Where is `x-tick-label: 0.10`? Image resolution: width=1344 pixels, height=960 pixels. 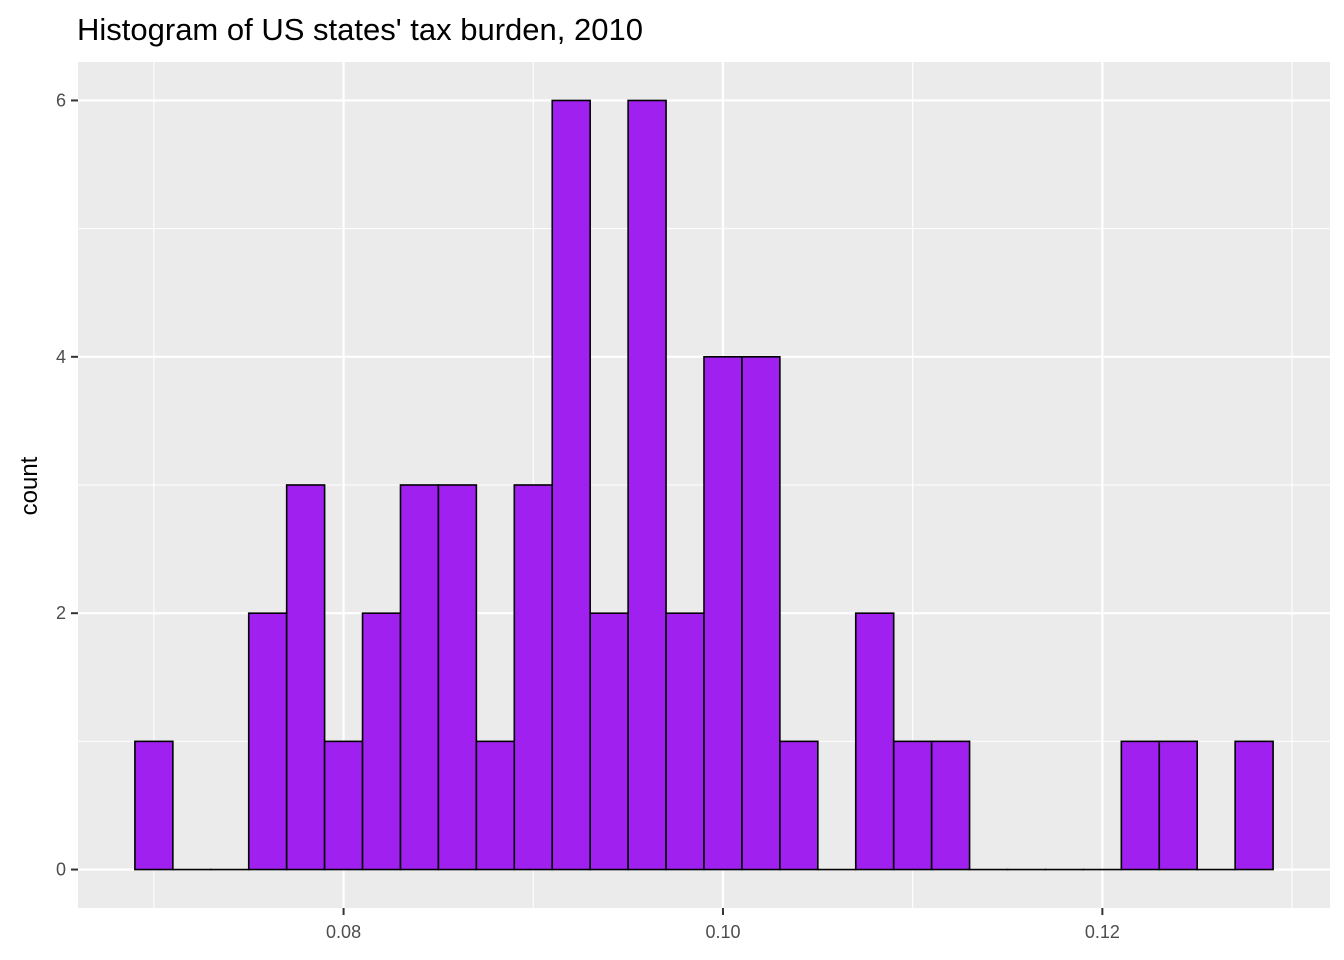
x-tick-label: 0.10 is located at coordinates (722, 932).